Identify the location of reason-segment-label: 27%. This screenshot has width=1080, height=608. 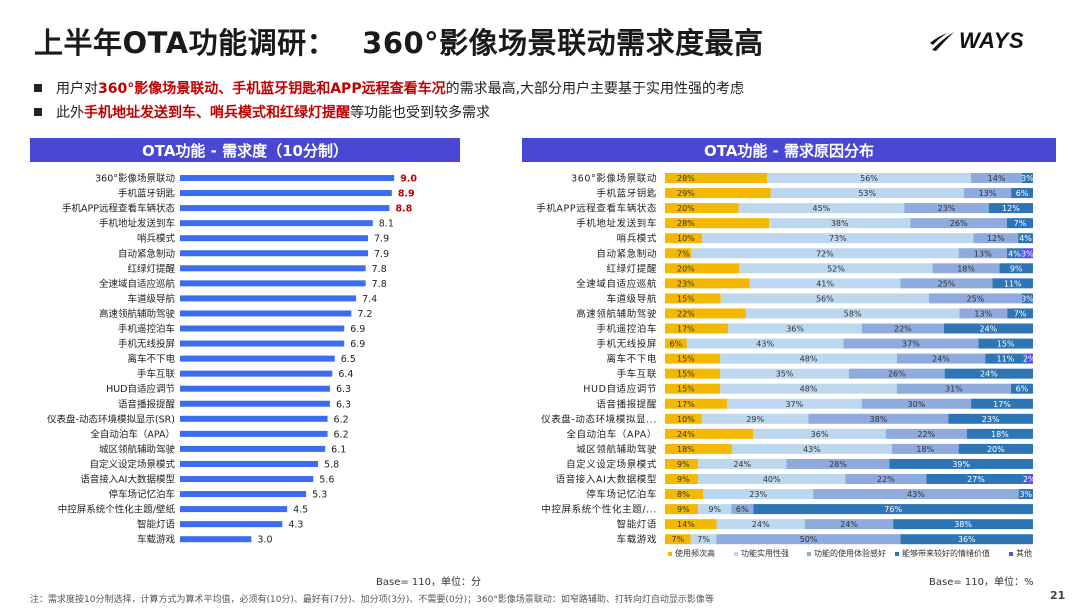
(976, 479).